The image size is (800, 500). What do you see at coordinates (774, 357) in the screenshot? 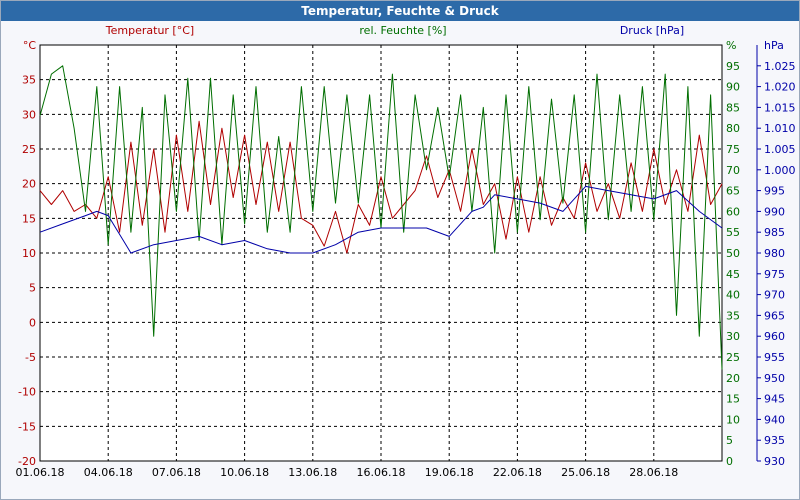
I see `y-pressure-tick-label: 955` at bounding box center [774, 357].